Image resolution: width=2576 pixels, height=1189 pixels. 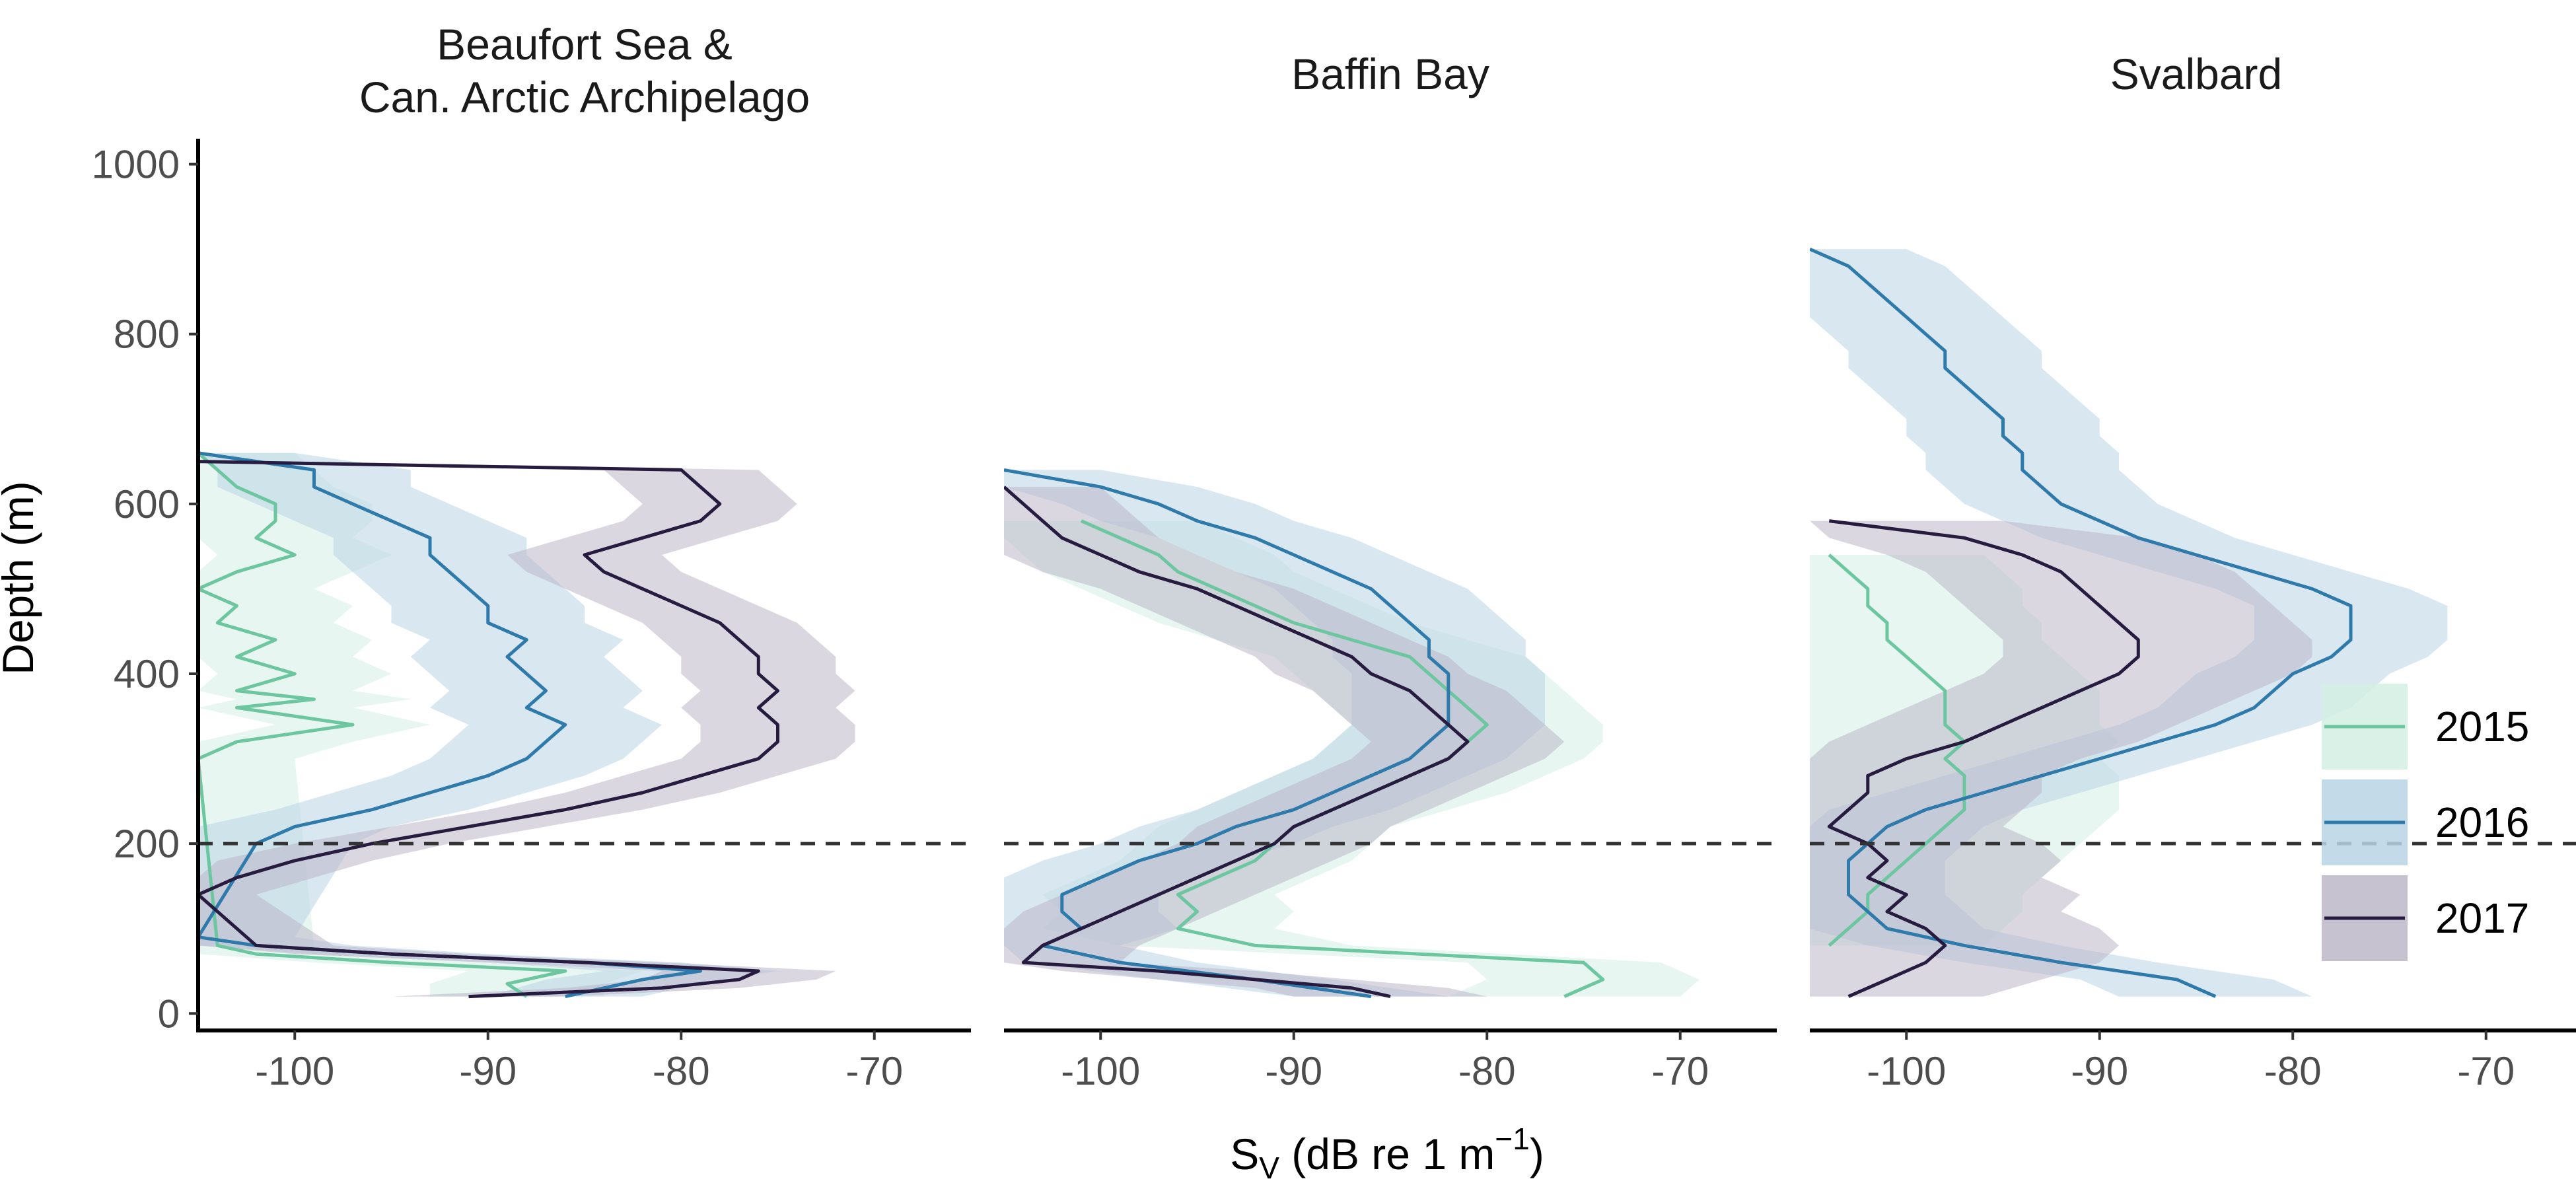 What do you see at coordinates (1512, 1139) in the screenshot?
I see `x-axis-title-sup: −1` at bounding box center [1512, 1139].